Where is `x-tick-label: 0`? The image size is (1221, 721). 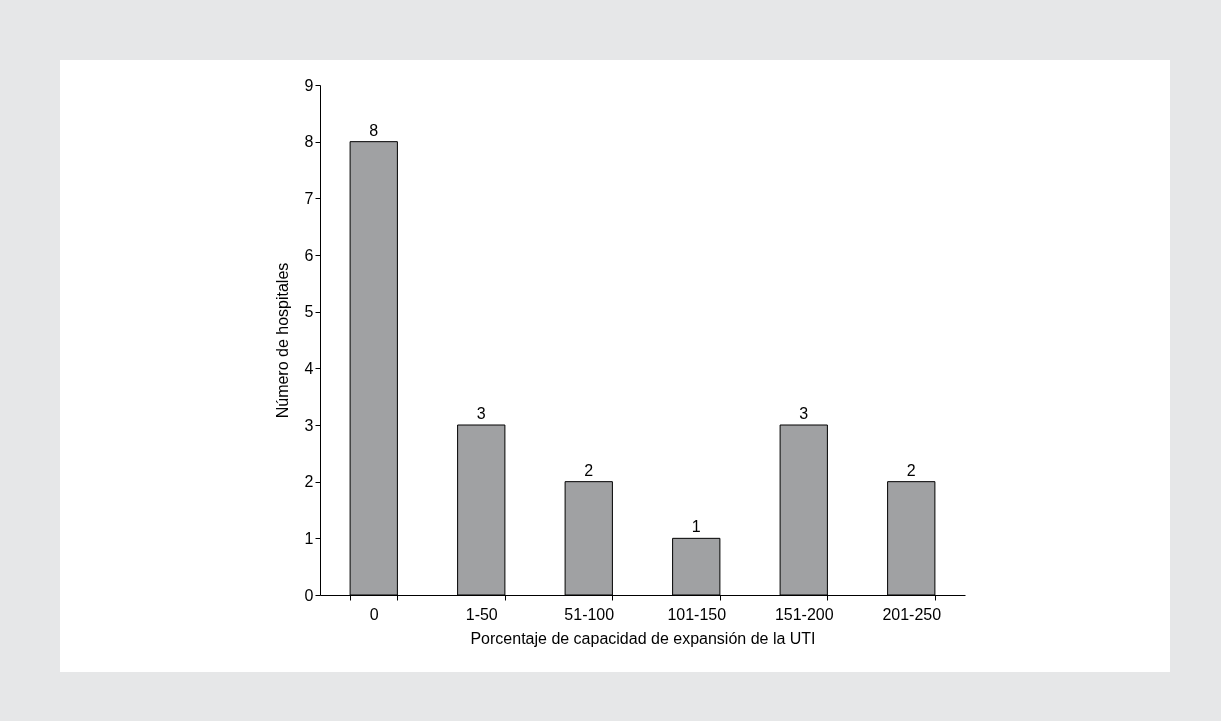 x-tick-label: 0 is located at coordinates (374, 614).